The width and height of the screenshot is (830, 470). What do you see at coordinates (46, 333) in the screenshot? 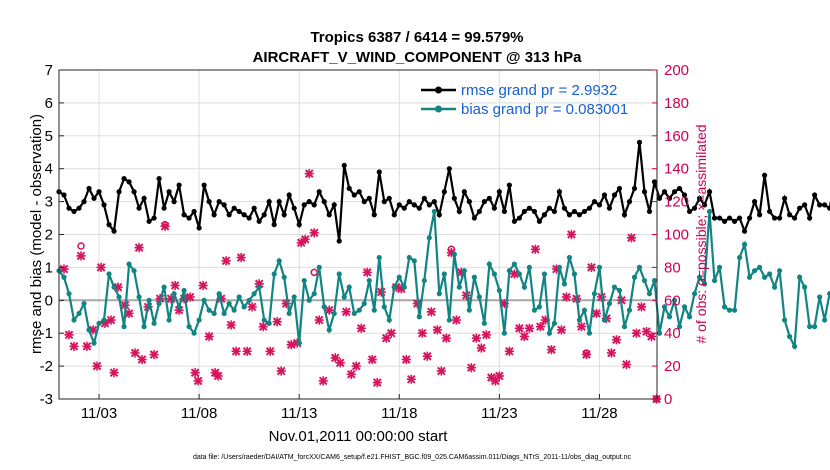
I see `y-tick-label: -1` at bounding box center [46, 333].